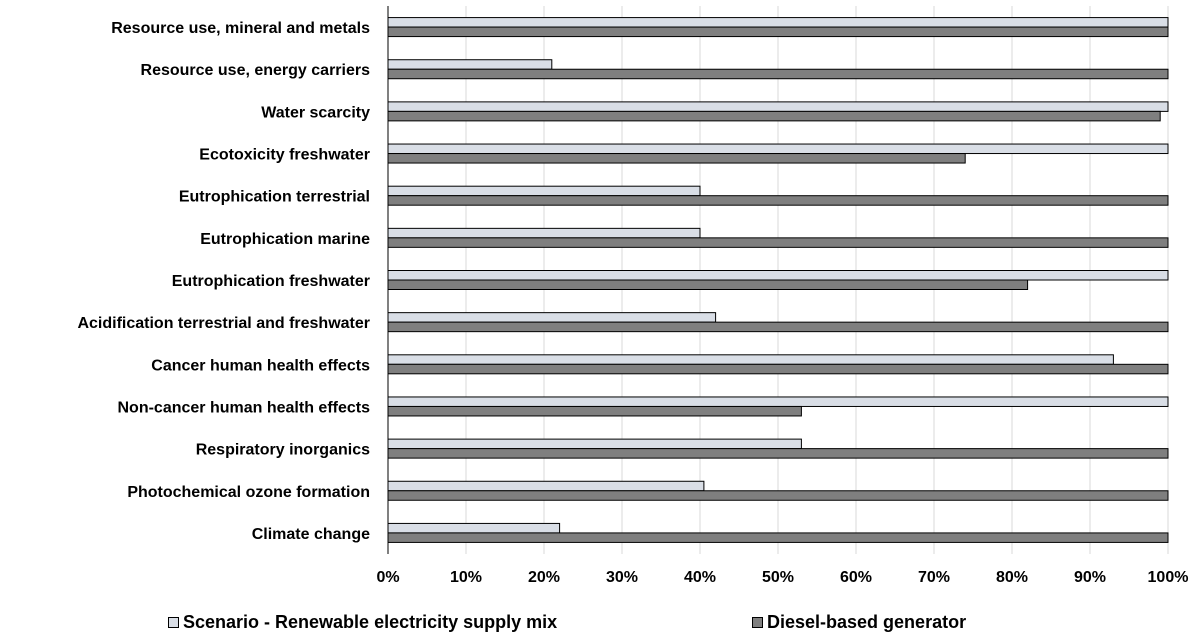 The height and width of the screenshot is (641, 1204). I want to click on category-label: Water scarcity, so click(315, 112).